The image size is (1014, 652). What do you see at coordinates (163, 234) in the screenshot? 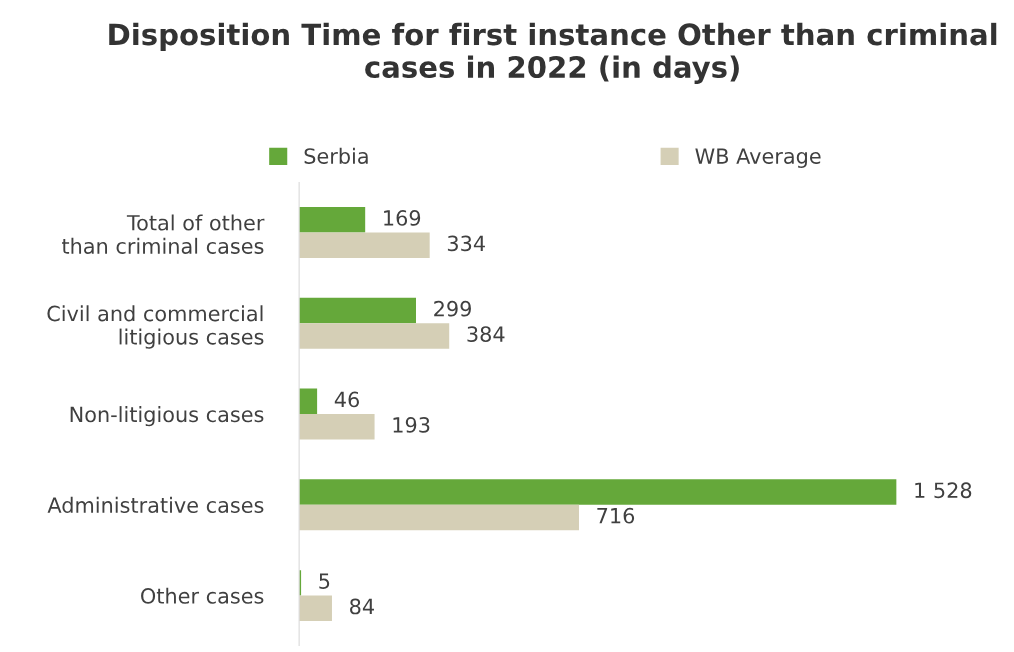
I see `y-tick-label: Total of other than criminal cases` at bounding box center [163, 234].